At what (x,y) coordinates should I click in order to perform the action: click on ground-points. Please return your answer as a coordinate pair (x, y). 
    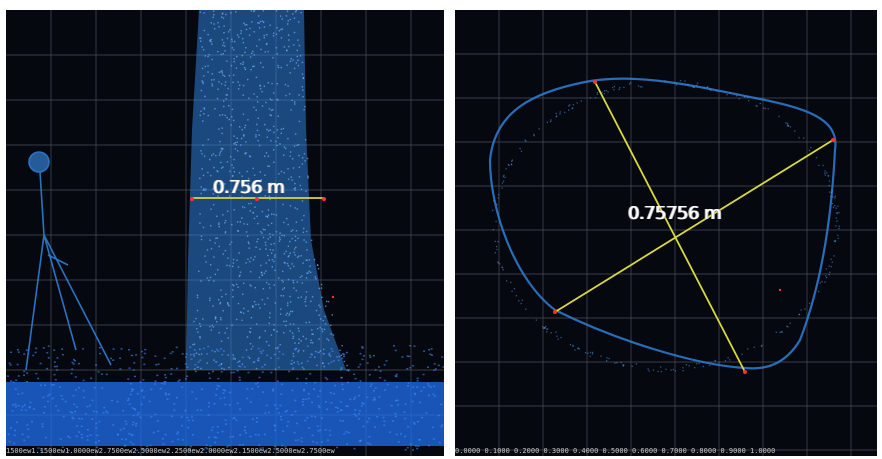
    Looking at the image, I should click on (225, 398).